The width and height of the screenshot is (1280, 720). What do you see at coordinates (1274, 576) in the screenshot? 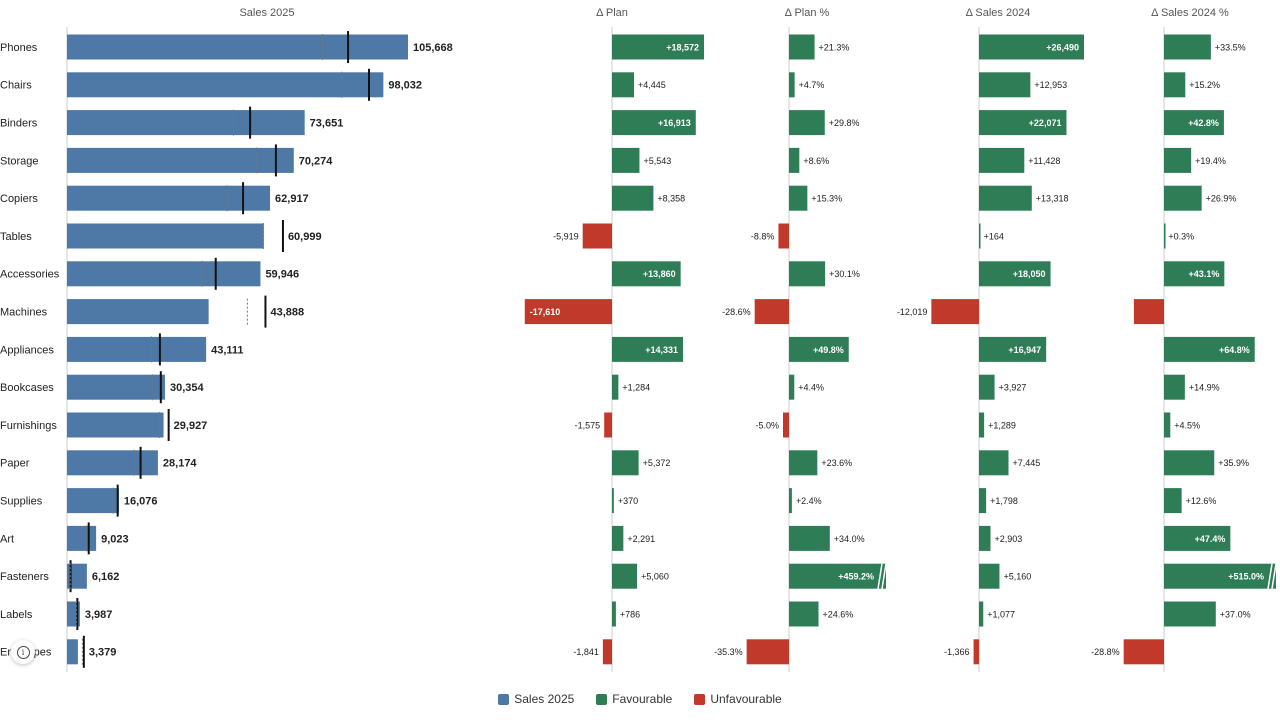
I see `delta-sales-2024-pct-break-mark` at bounding box center [1274, 576].